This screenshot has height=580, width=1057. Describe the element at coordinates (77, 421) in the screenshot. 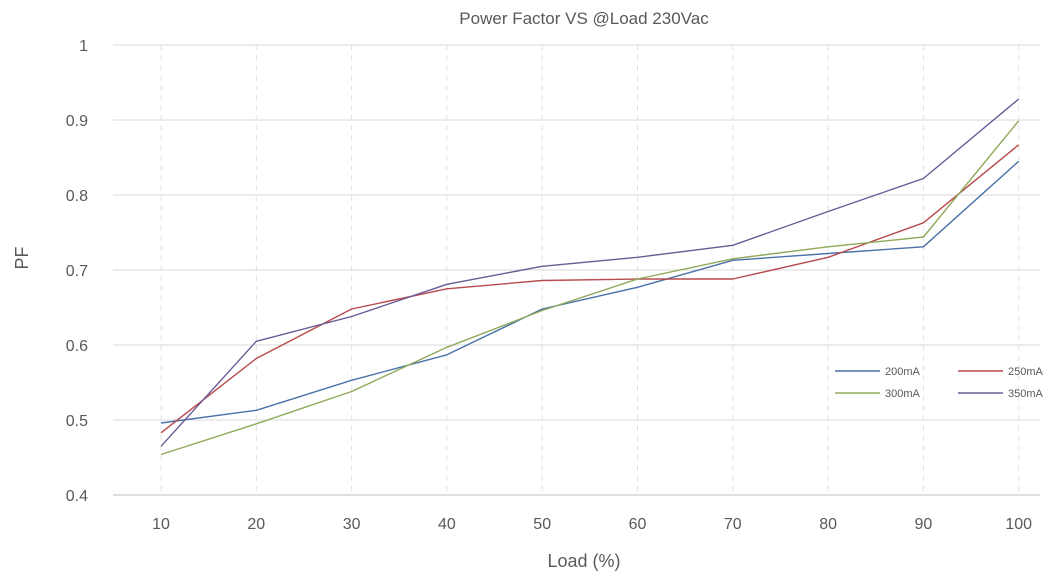

I see `y-tick-label: 0.5` at that location.